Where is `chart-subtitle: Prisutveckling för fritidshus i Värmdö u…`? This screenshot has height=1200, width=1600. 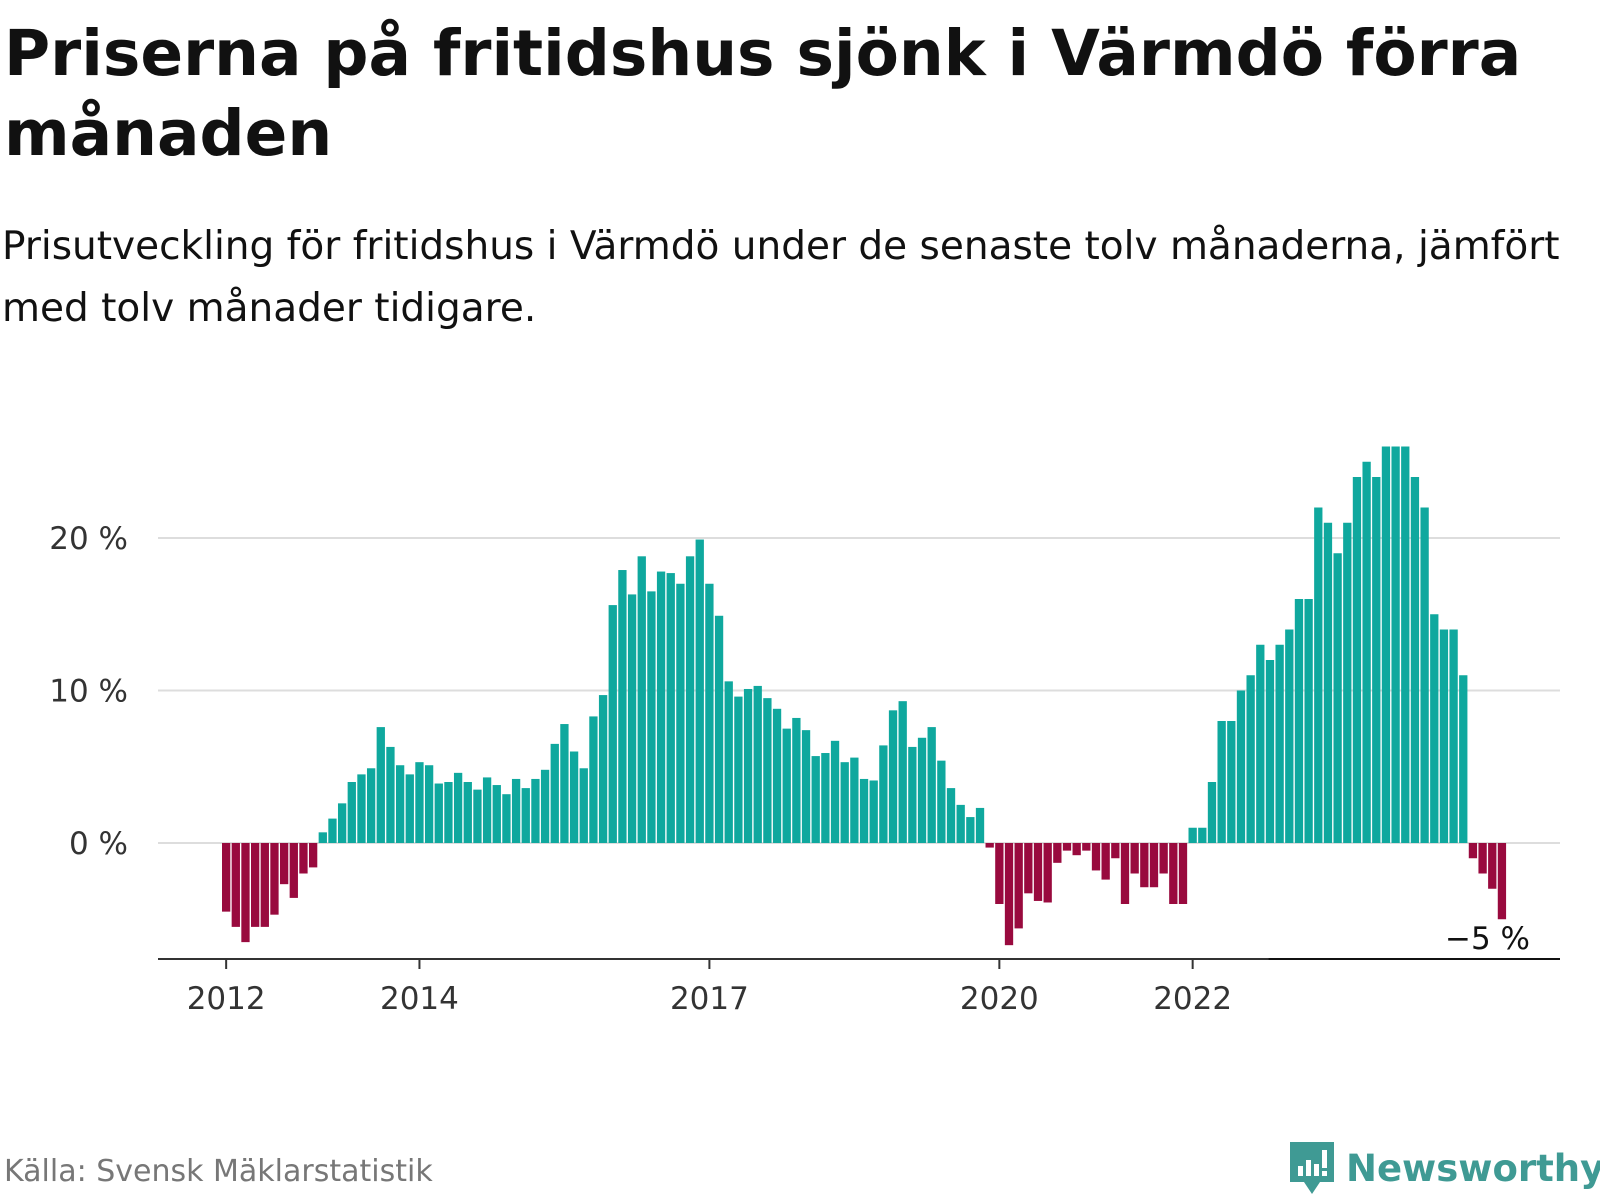
chart-subtitle: Prisutveckling för fritidshus i Värmdö u… is located at coordinates (781, 277).